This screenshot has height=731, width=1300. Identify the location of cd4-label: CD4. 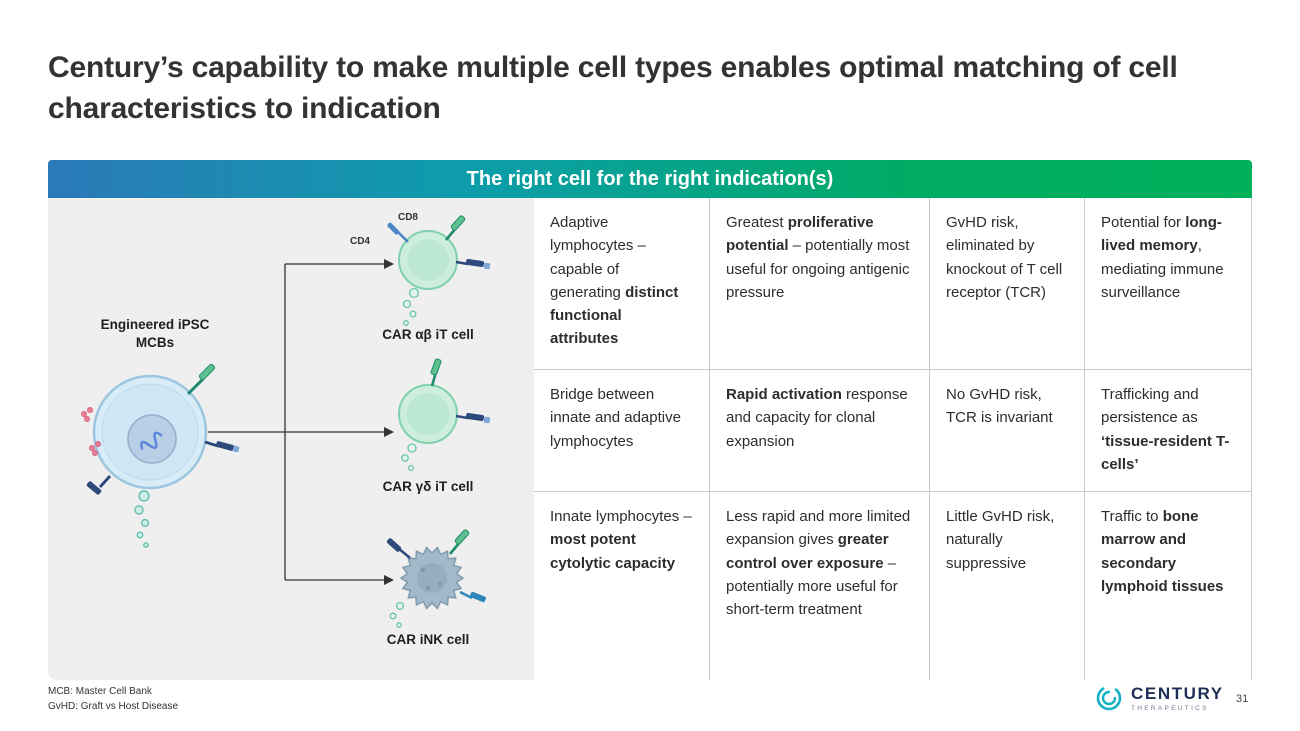
(359, 241).